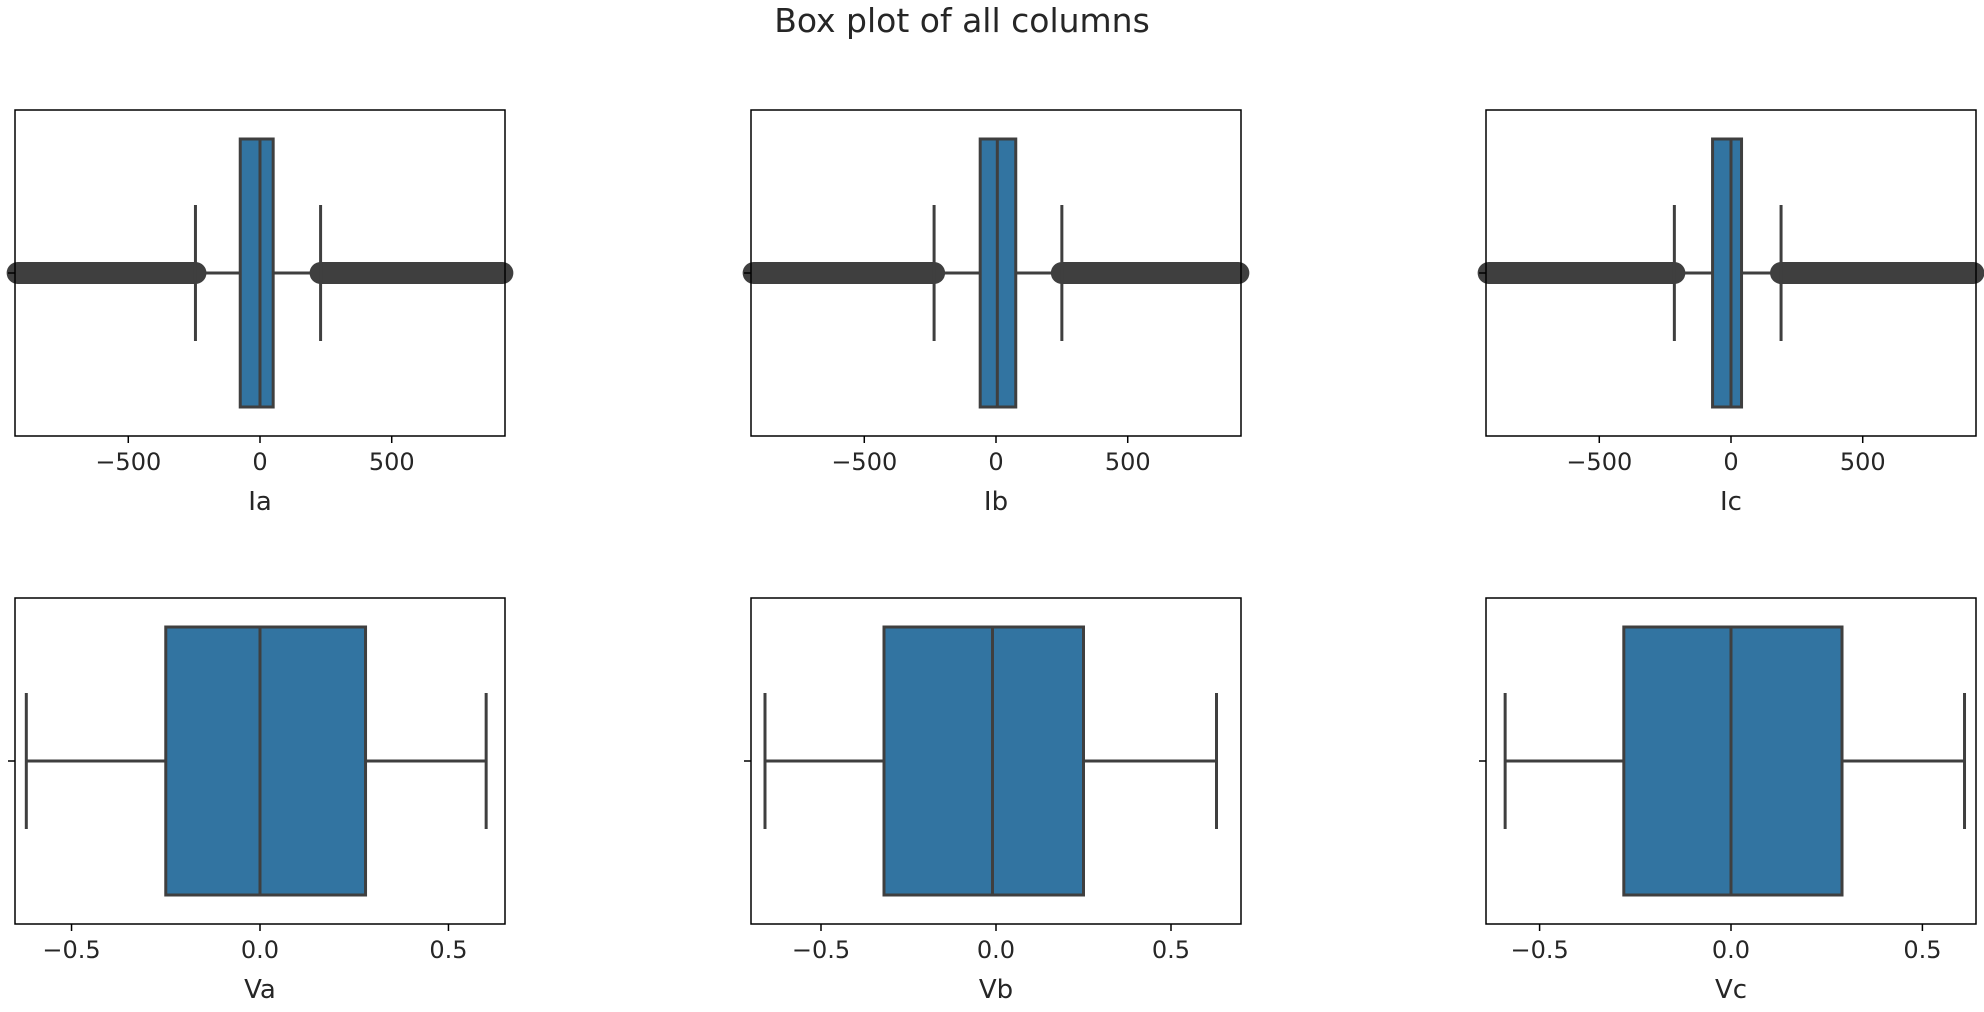  I want to click on subplot-vb: −0.5 0.0 0.5 Vb, so click(993, 801).